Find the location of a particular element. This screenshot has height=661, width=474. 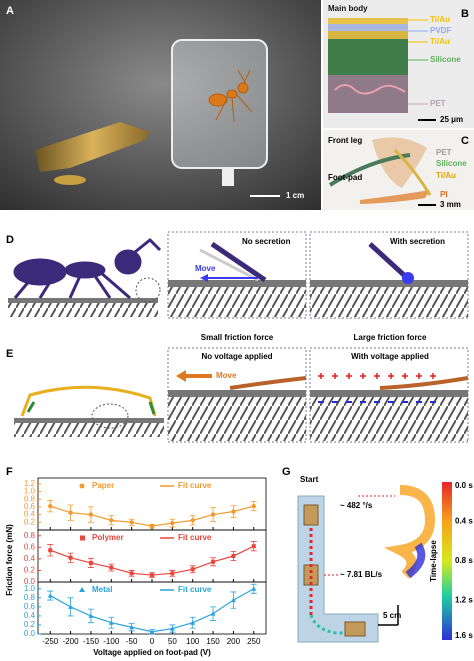

inset-title: No voltage applied is located at coordinates (236, 356).